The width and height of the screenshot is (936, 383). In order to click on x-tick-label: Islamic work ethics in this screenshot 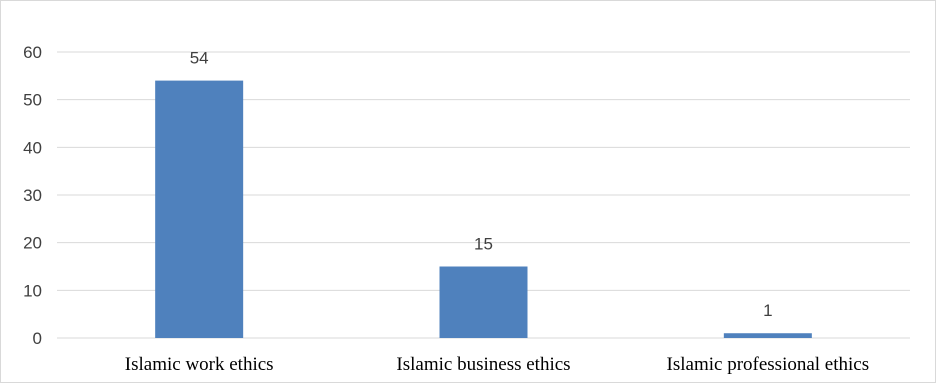, I will do `click(199, 364)`.